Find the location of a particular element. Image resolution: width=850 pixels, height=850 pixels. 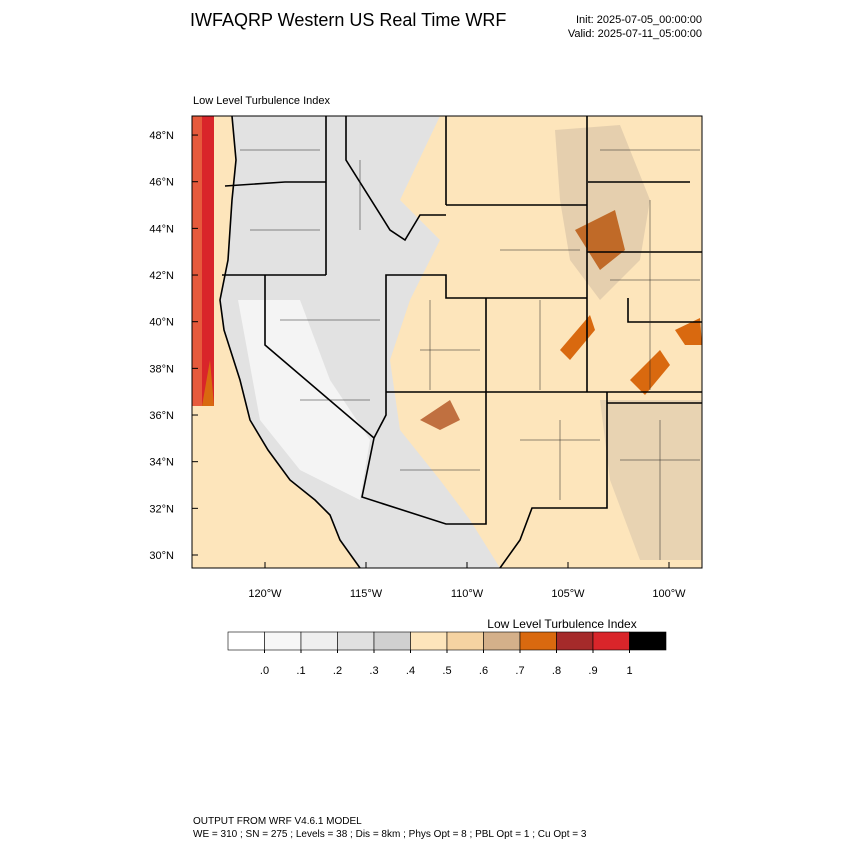

lat-label: 30°N is located at coordinates (161, 556).